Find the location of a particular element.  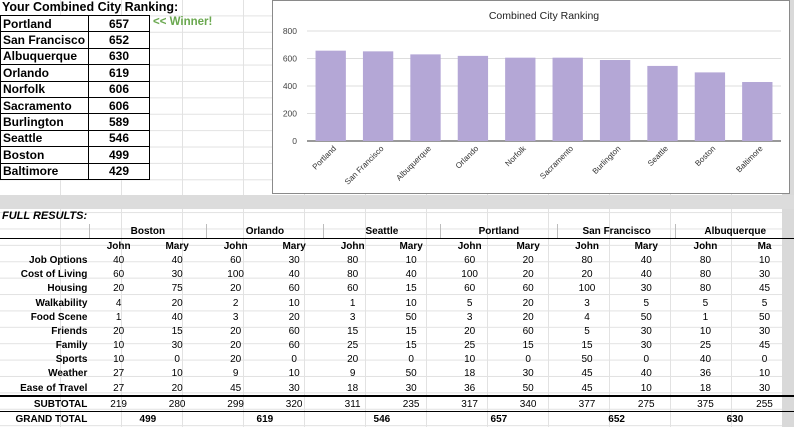

subtotal-cell: 317 is located at coordinates (469, 403).